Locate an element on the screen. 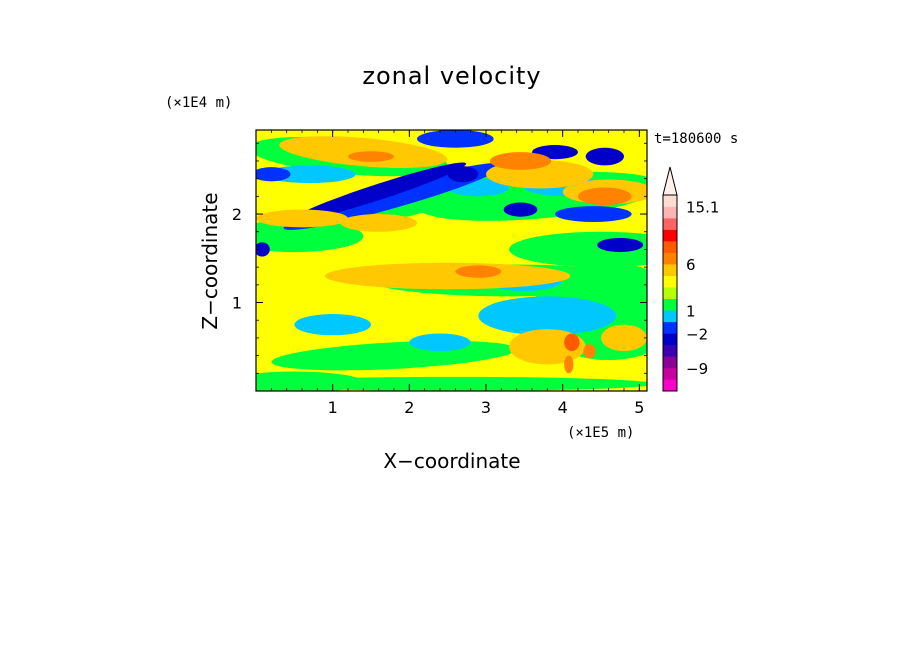  y-tick-label: 1 is located at coordinates (237, 303).